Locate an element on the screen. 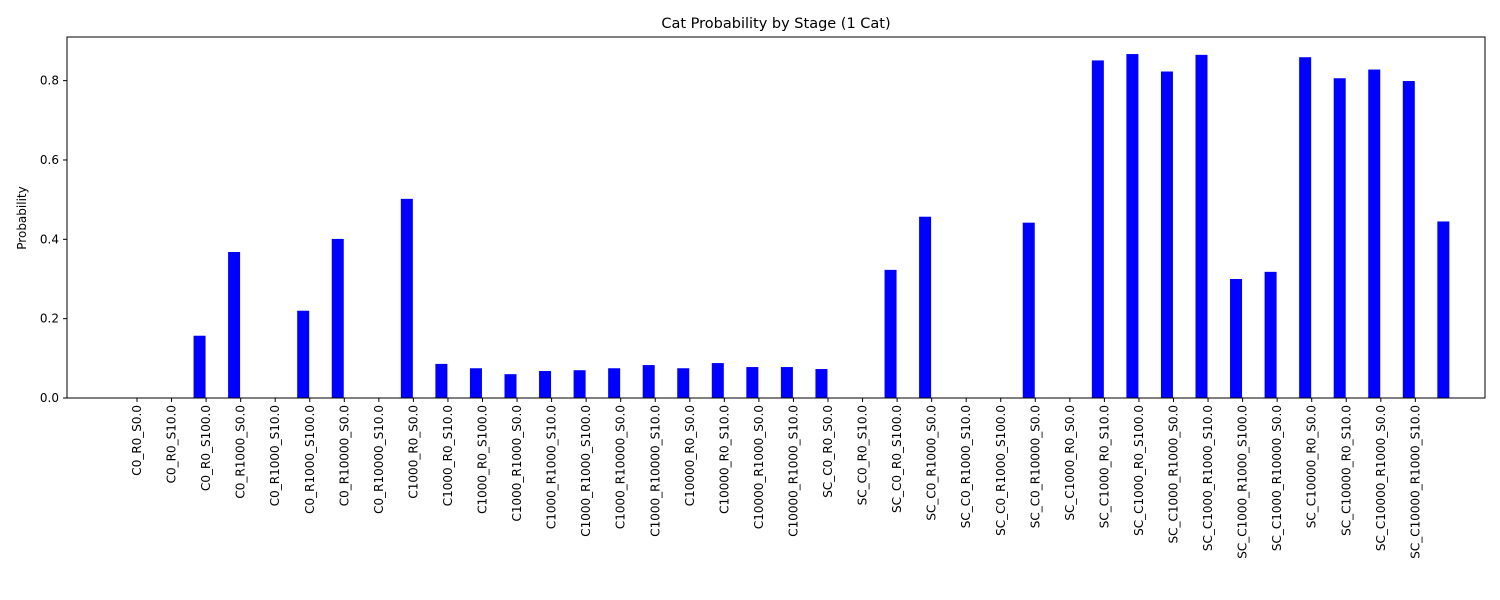  y-axis-ticks: 0.0 0.2 0.4 0.6 0.8 is located at coordinates (53, 239).